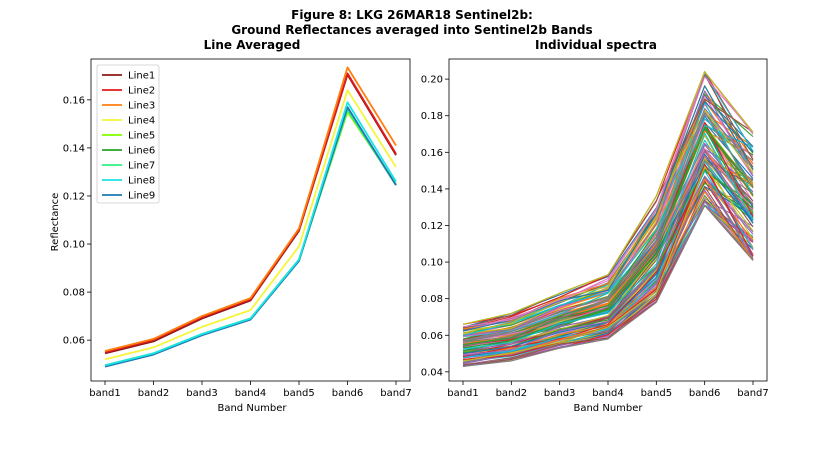 The width and height of the screenshot is (828, 468). I want to click on legend-label-line5: Line5, so click(141, 136).